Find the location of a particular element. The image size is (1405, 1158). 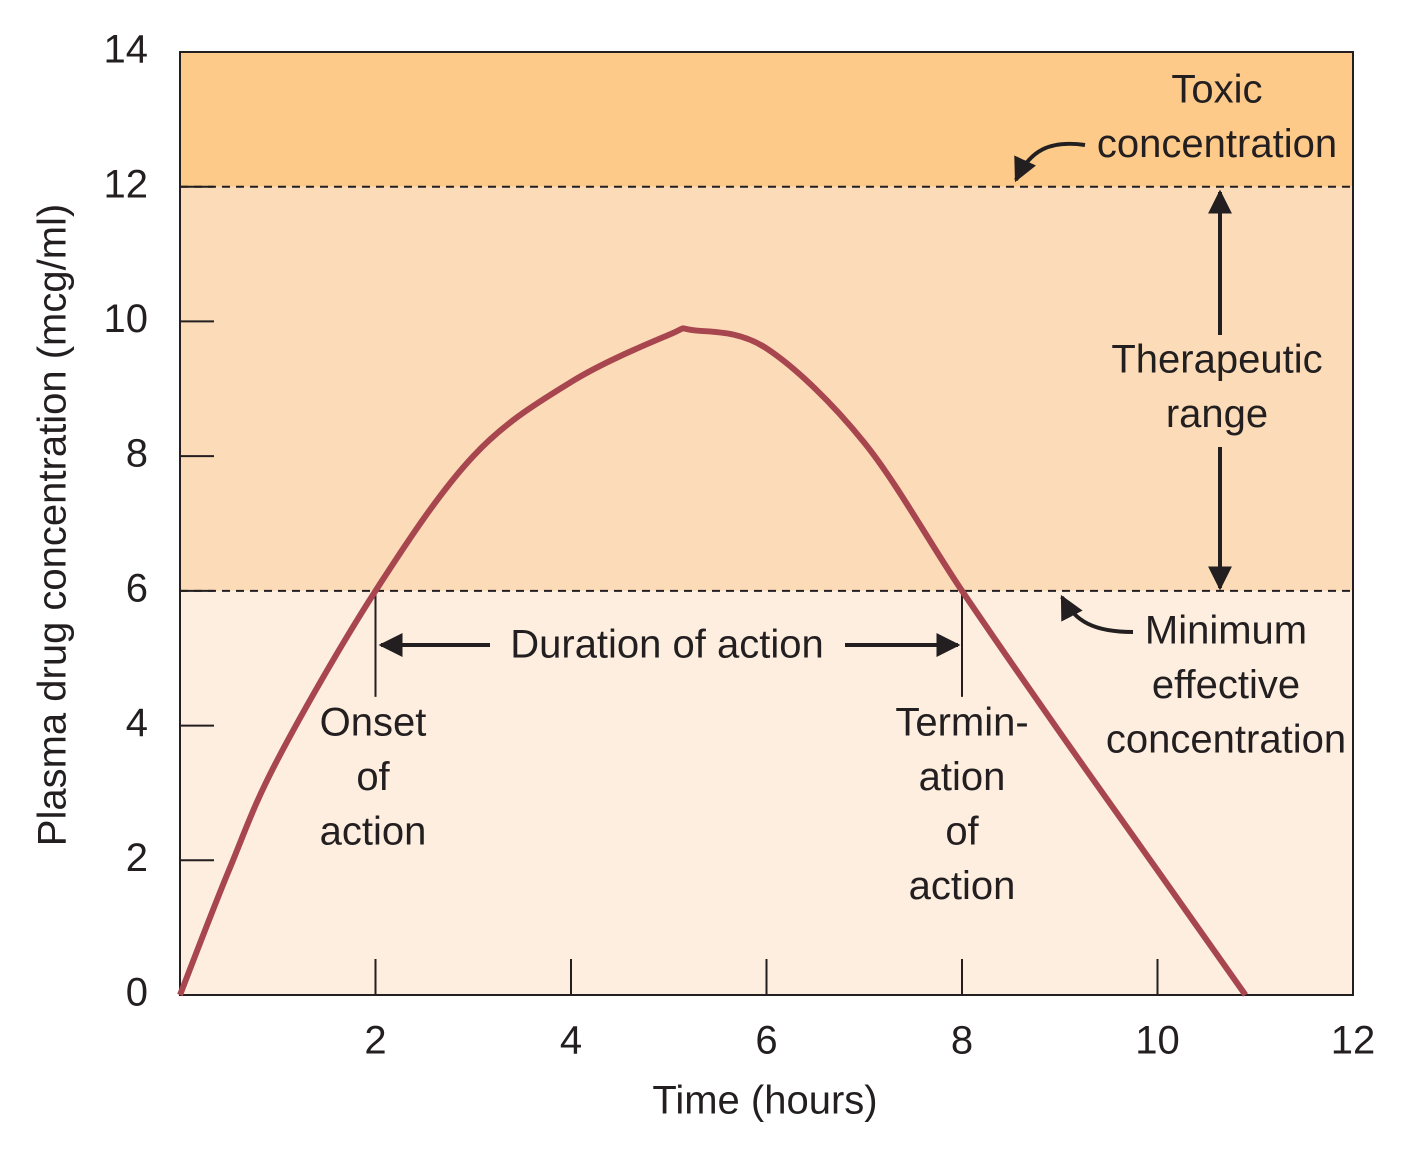

minimum-arrow is located at coordinates (1097, 614).